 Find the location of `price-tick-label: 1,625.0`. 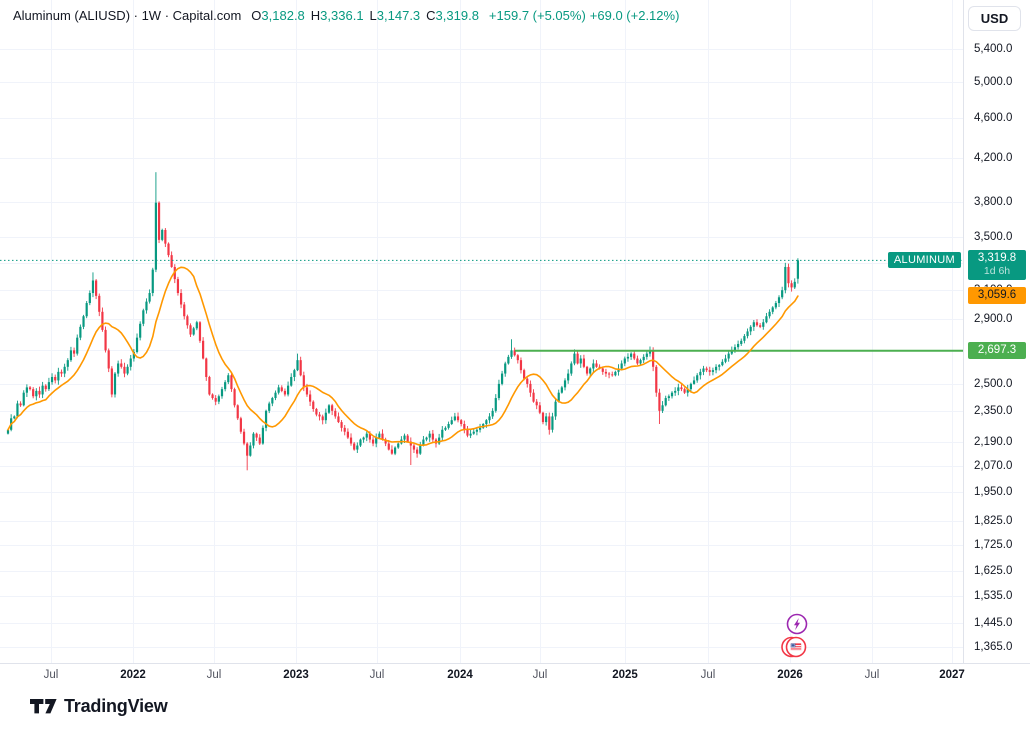

price-tick-label: 1,625.0 is located at coordinates (993, 571).